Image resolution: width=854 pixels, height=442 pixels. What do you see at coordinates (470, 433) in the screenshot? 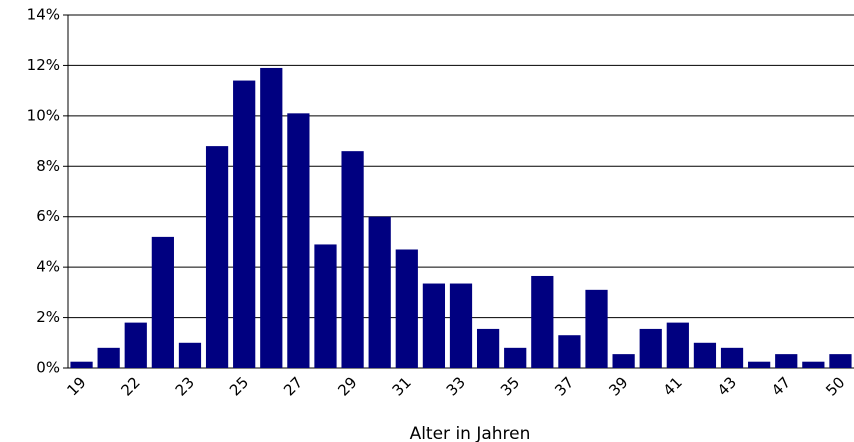
I see `x-axis-label: Alter in Jahren` at bounding box center [470, 433].